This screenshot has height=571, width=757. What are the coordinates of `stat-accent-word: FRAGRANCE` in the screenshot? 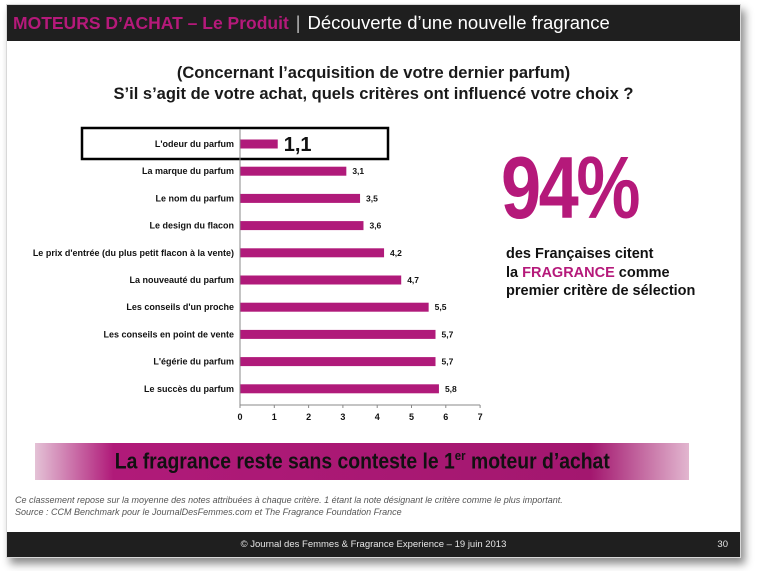 It's located at (568, 272).